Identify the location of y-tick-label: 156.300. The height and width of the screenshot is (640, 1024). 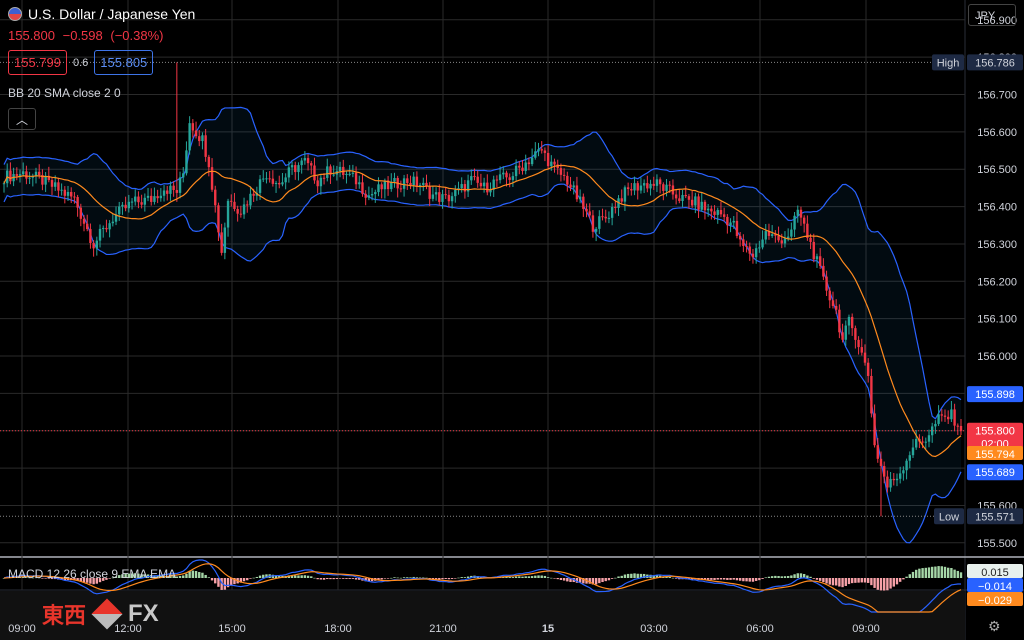
(997, 245).